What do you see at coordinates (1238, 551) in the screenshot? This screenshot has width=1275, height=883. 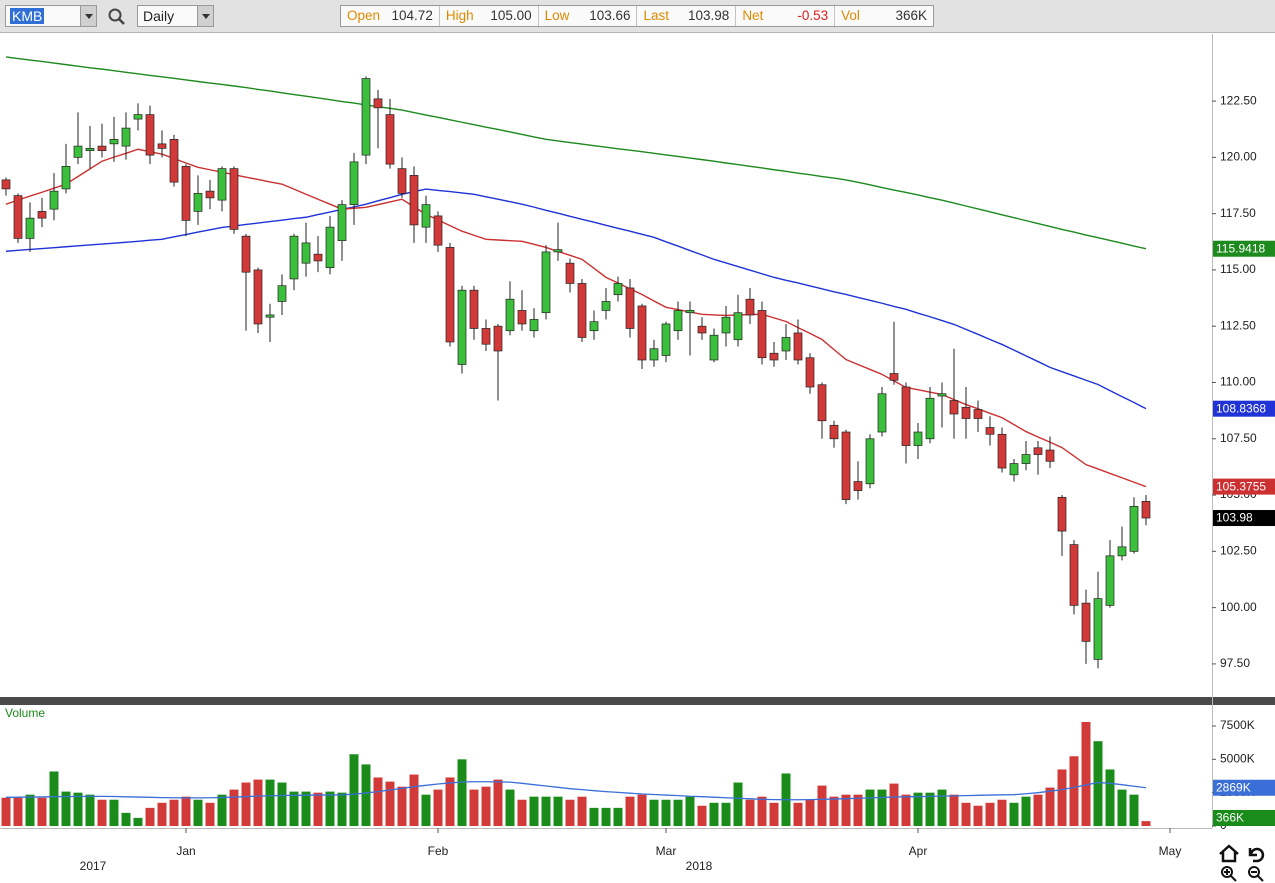 I see `y-tick-label: 102.50` at bounding box center [1238, 551].